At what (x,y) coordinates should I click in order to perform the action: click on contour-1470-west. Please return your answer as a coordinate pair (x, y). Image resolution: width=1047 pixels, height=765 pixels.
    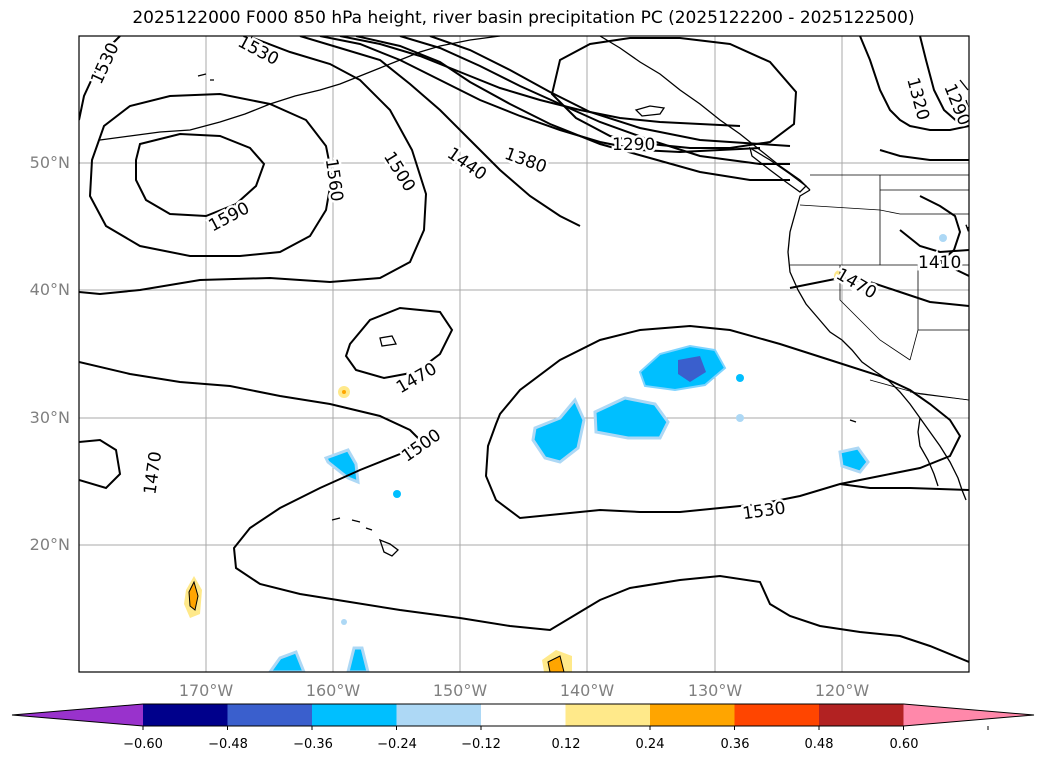
    Looking at the image, I should click on (100, 464).